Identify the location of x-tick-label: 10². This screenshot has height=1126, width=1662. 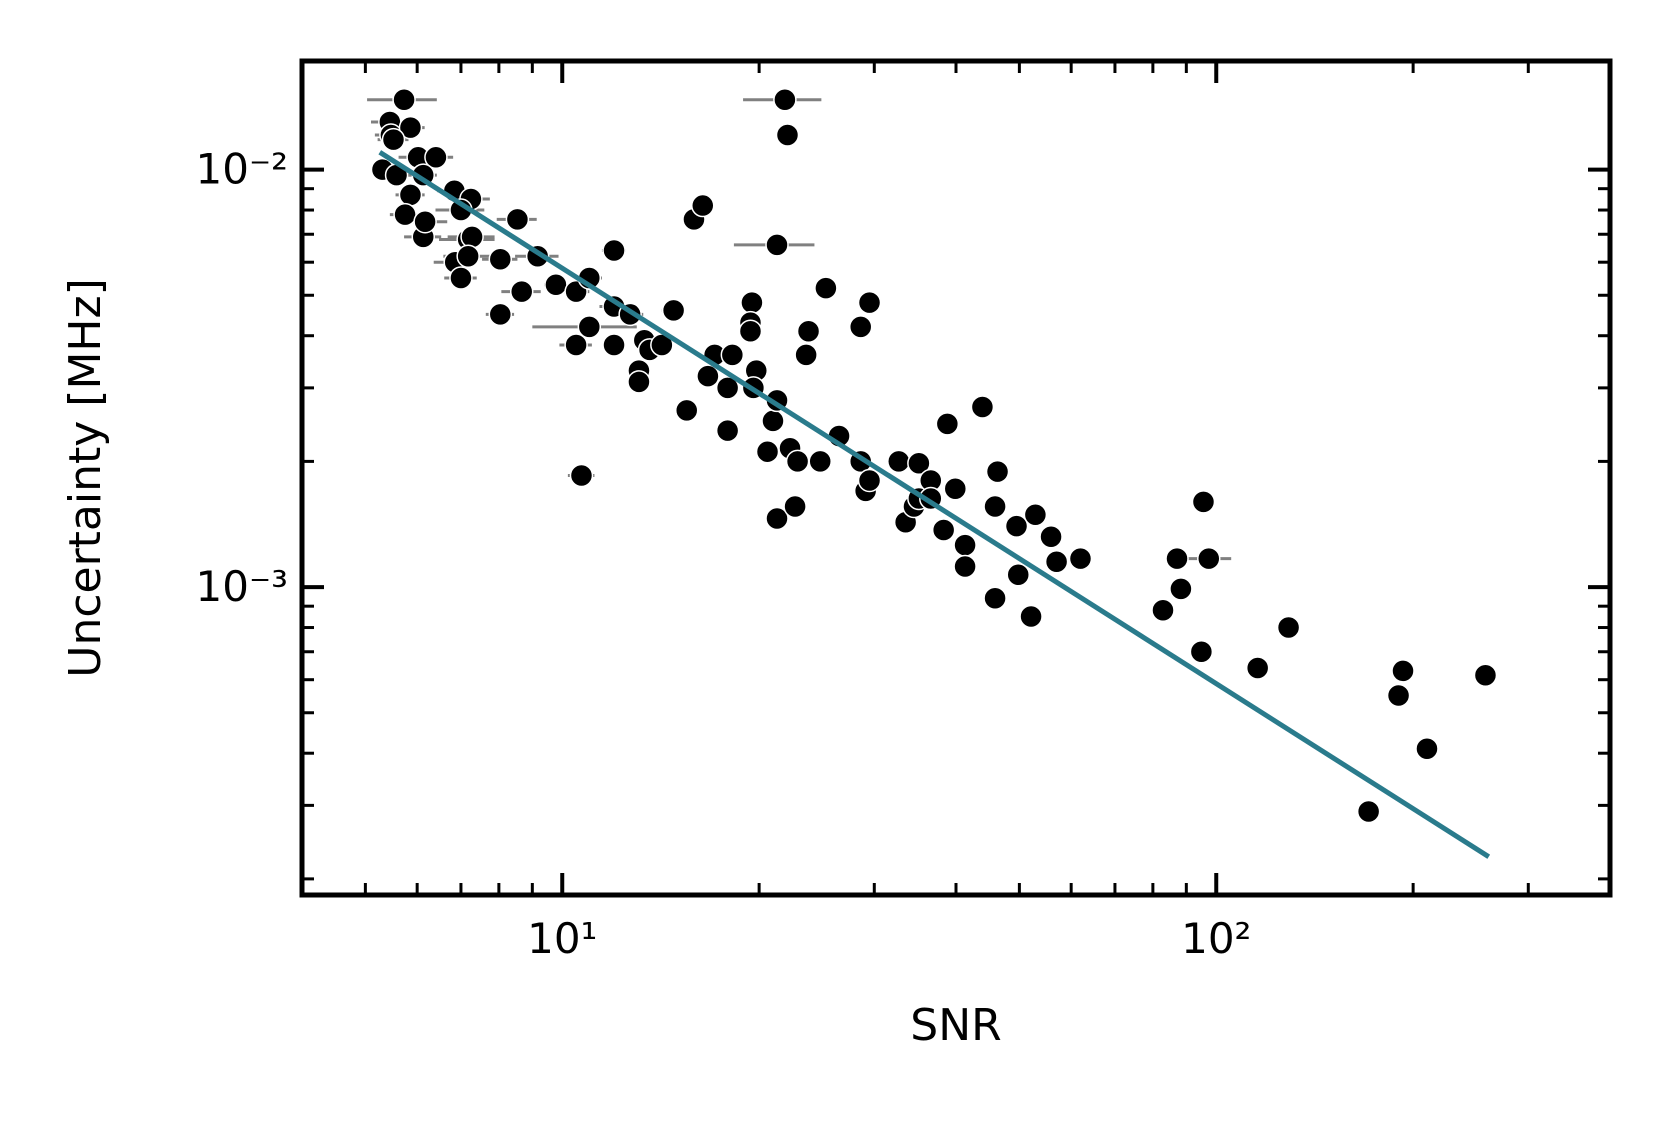
(1216, 938).